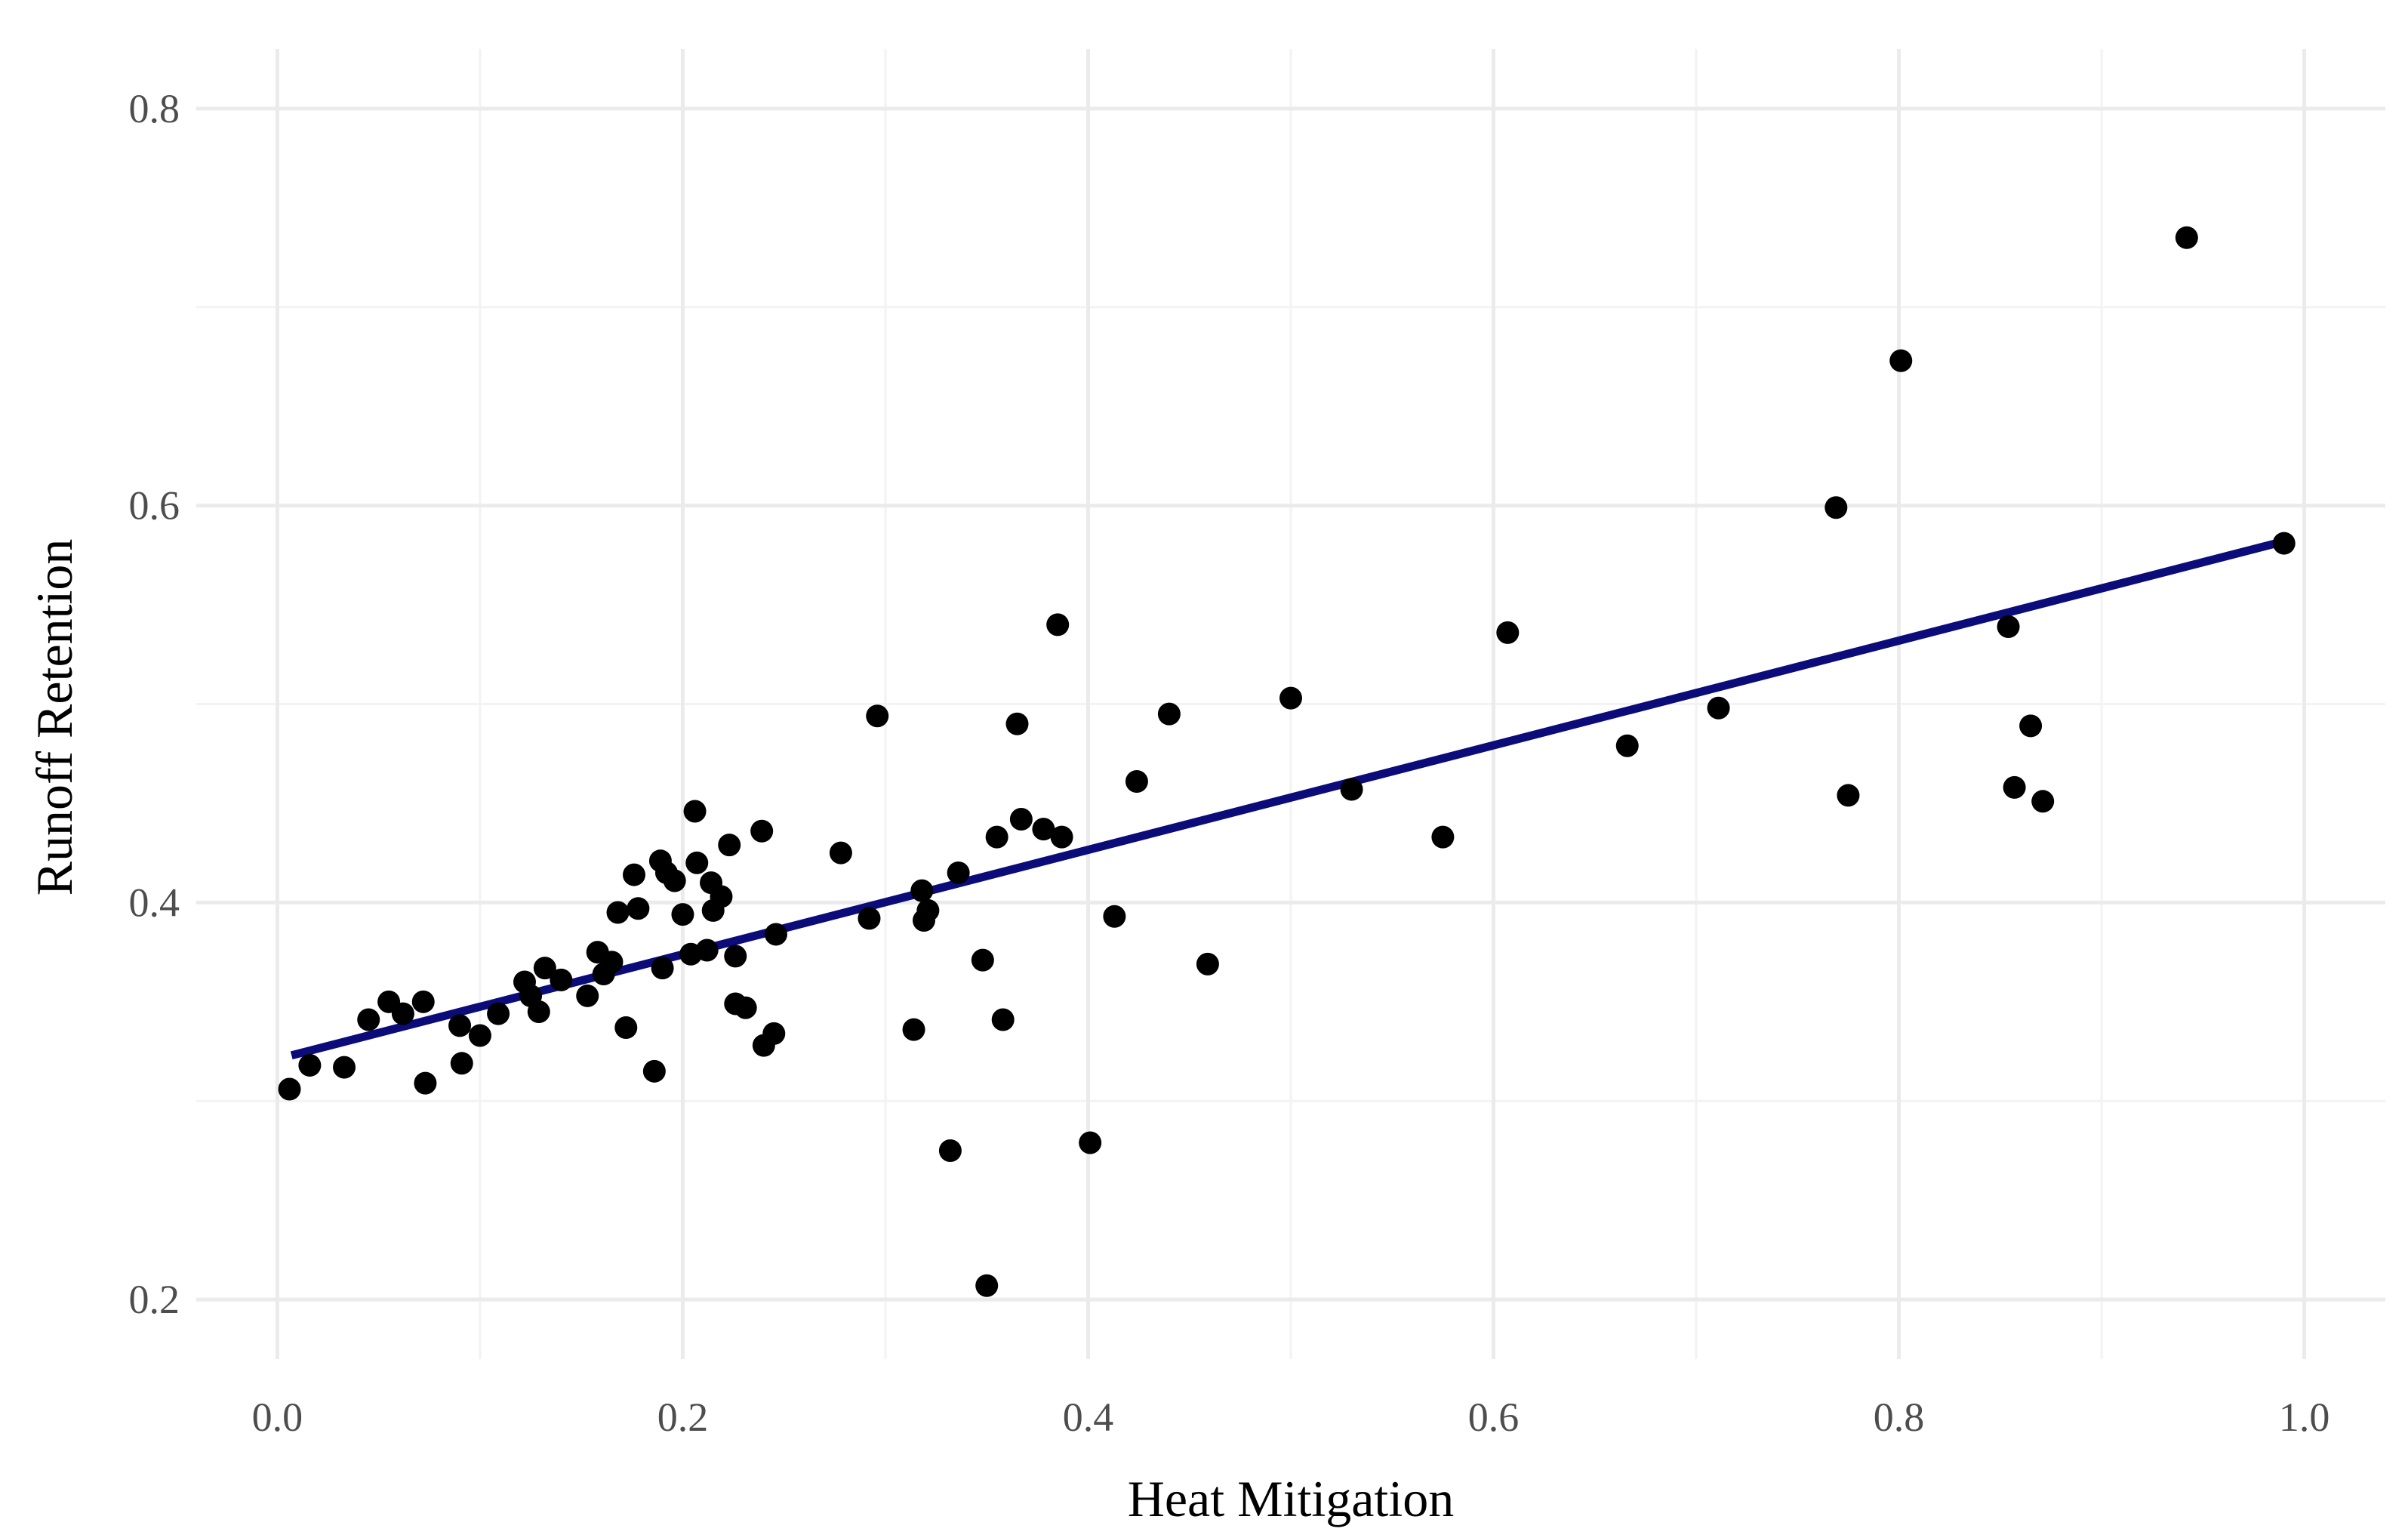 The image size is (2408, 1538). Describe the element at coordinates (277, 1417) in the screenshot. I see `x-tick-label: 0.0` at that location.